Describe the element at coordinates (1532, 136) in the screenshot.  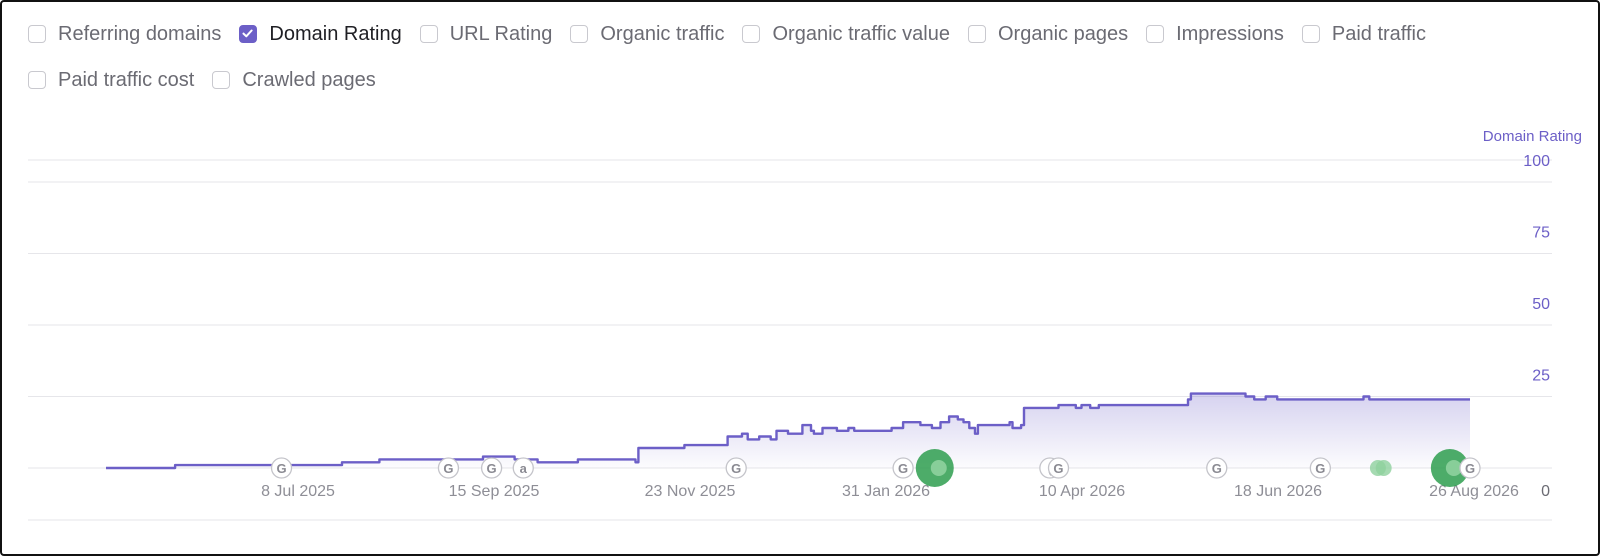
I see `y-axis-title: Domain Rating` at that location.